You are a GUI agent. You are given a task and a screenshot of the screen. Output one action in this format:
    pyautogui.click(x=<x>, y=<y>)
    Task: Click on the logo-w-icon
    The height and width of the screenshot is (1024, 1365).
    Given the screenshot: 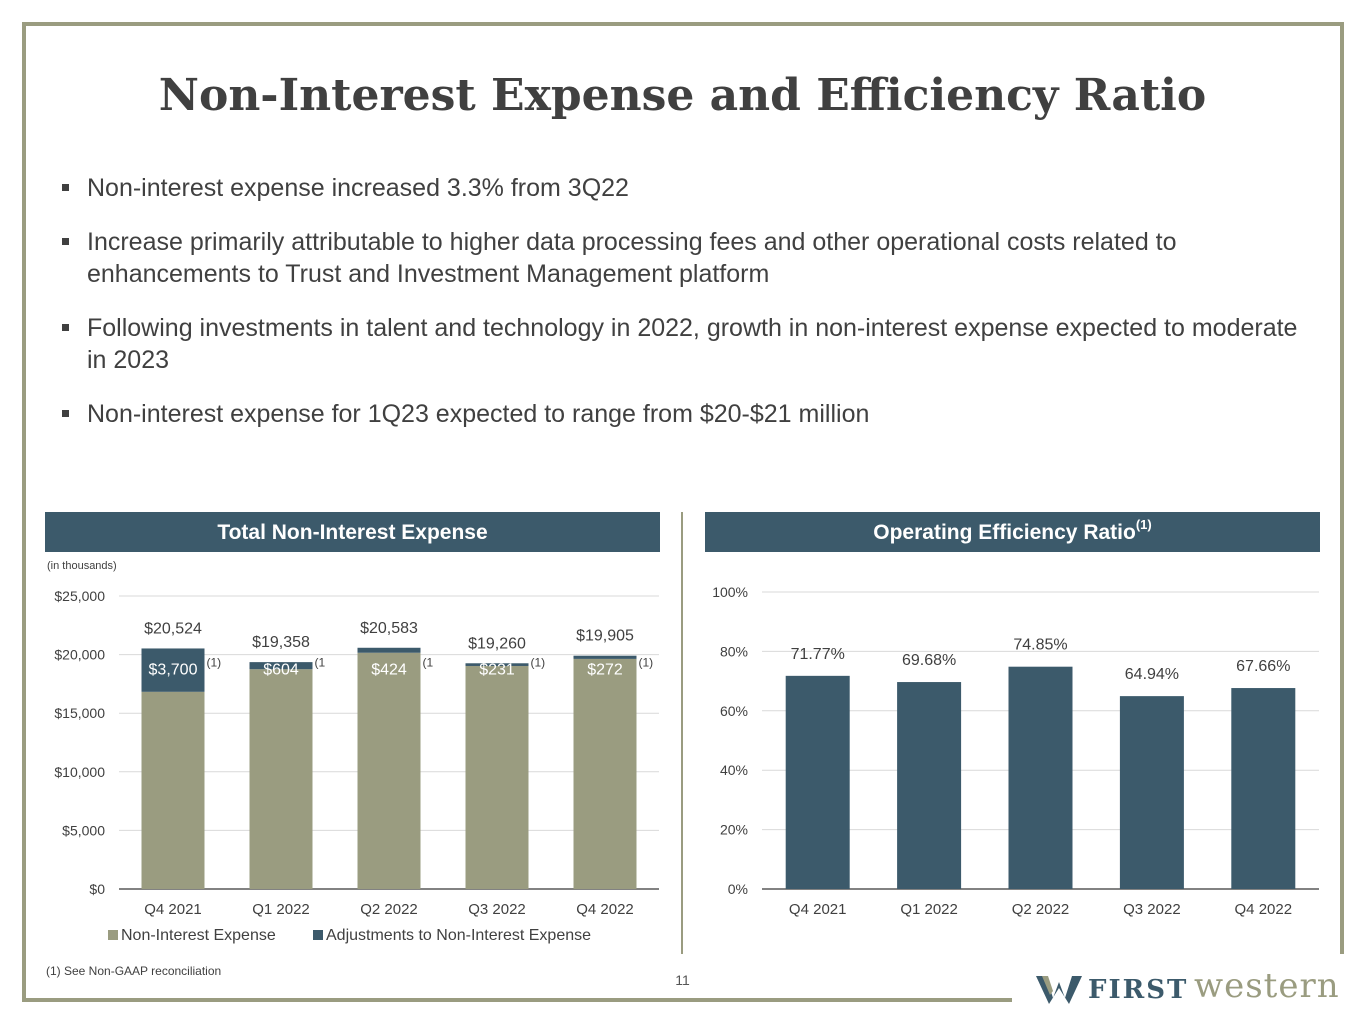 What is the action you would take?
    pyautogui.click(x=1059, y=990)
    